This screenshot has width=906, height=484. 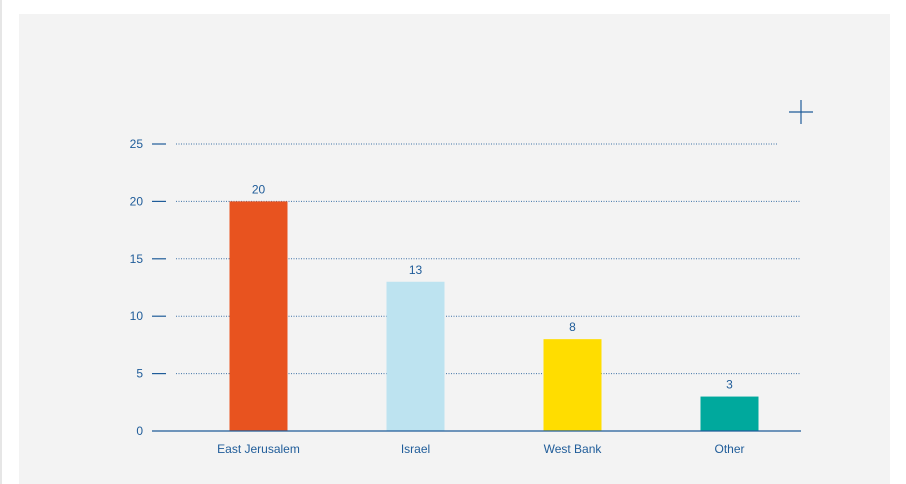 What do you see at coordinates (416, 270) in the screenshot?
I see `data-label: 13` at bounding box center [416, 270].